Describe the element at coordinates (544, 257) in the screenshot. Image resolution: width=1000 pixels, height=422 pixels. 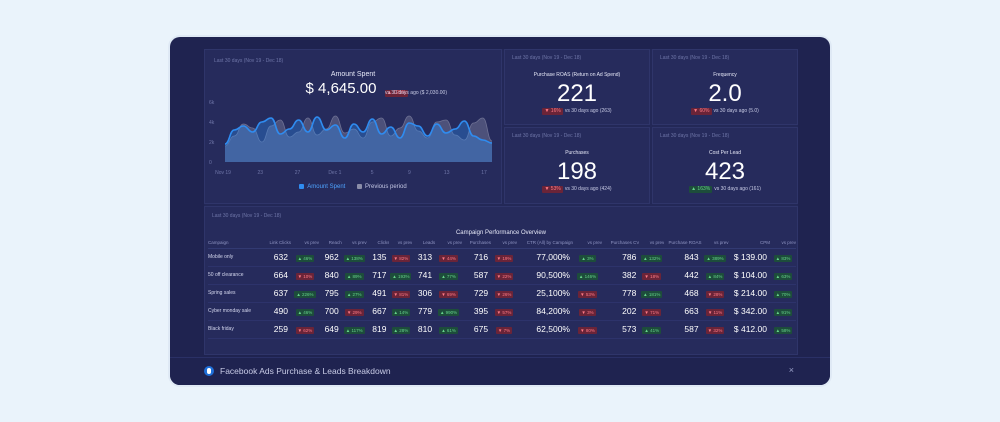
I see `metric-value: 77,000%` at that location.